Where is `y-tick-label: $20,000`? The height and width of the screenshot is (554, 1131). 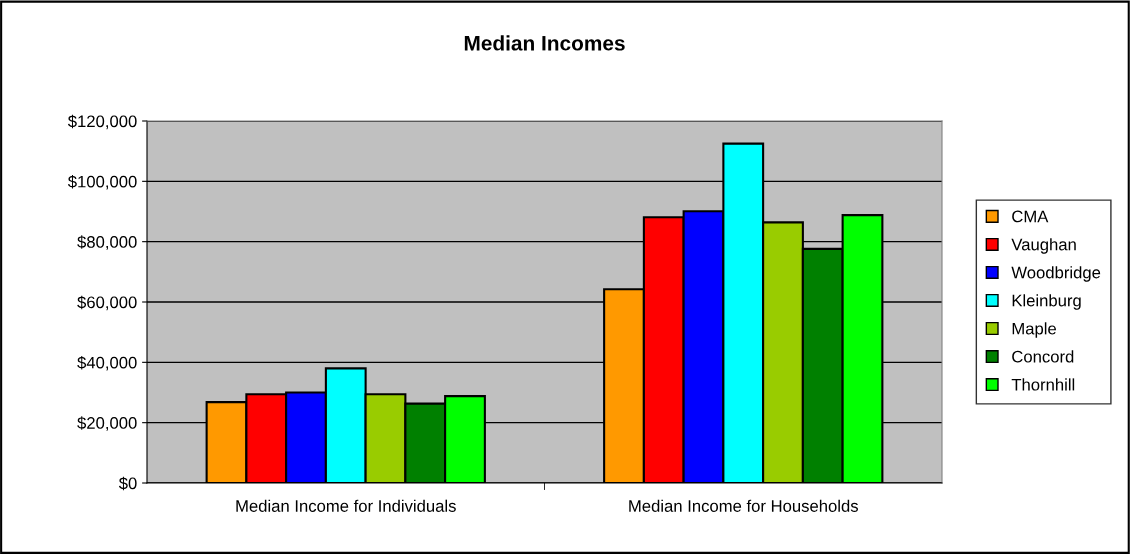
y-tick-label: $20,000 is located at coordinates (107, 423).